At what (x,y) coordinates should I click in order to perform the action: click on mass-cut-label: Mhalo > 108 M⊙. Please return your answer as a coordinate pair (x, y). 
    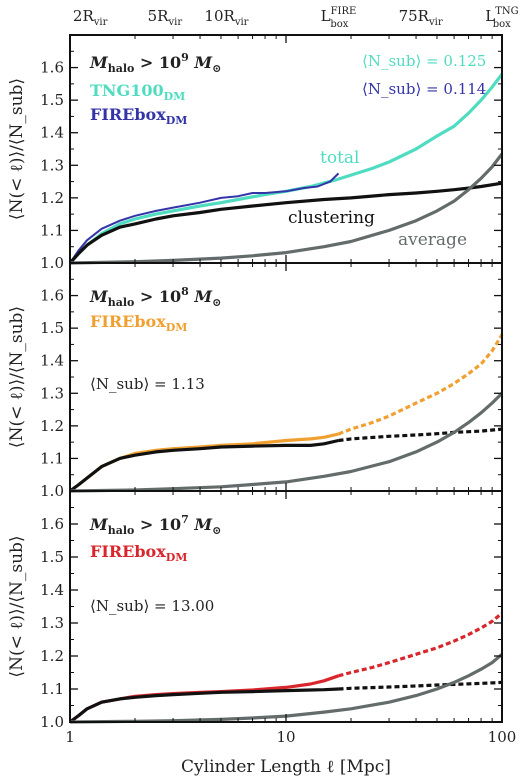
    Looking at the image, I should click on (155, 297).